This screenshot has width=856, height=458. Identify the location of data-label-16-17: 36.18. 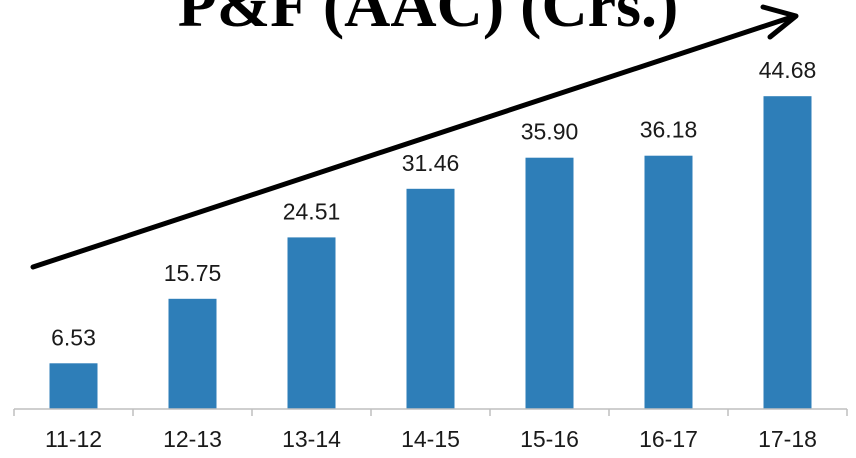
(669, 130).